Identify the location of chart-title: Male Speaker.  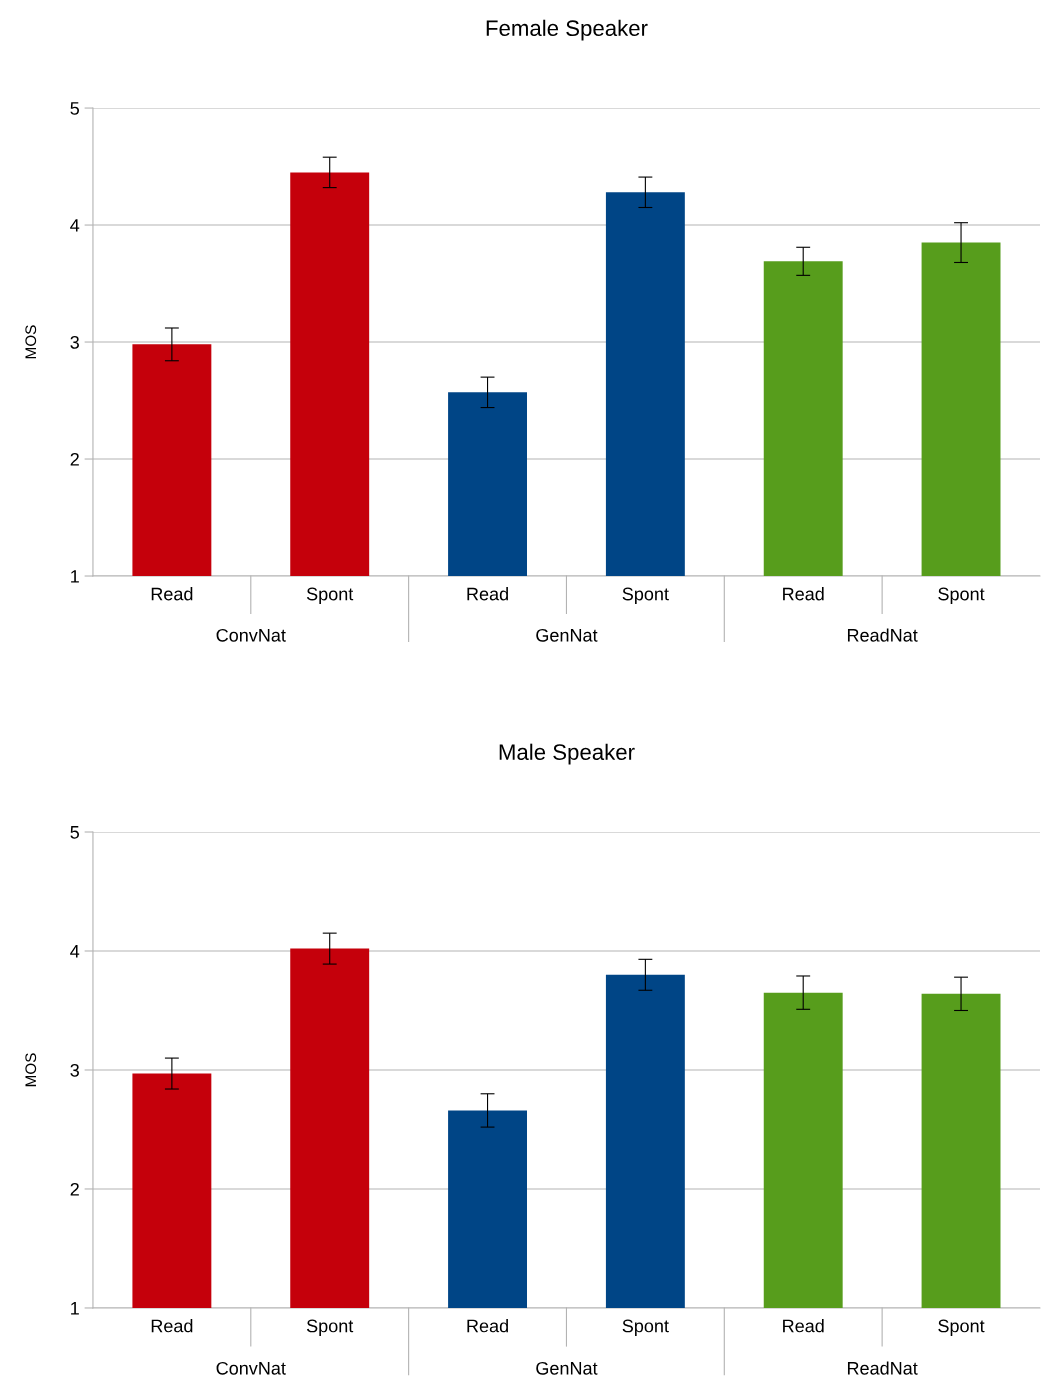
(567, 754).